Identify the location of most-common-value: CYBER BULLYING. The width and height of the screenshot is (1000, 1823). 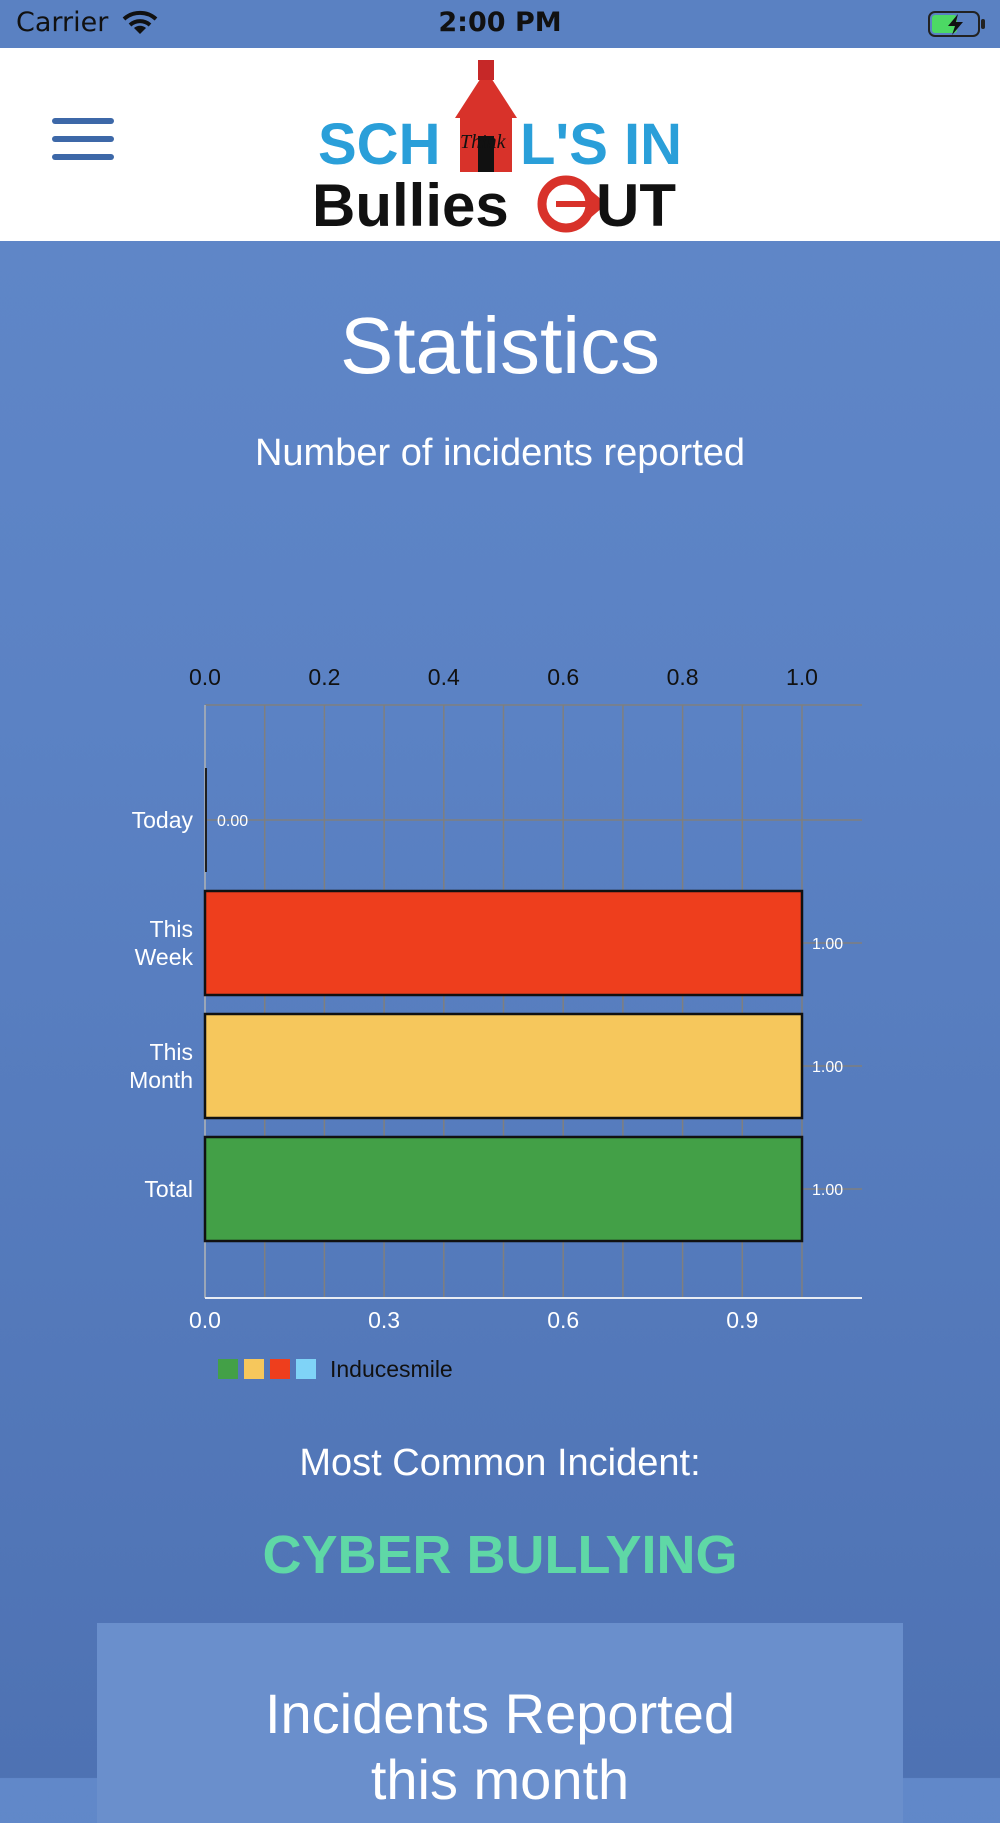
(500, 1555).